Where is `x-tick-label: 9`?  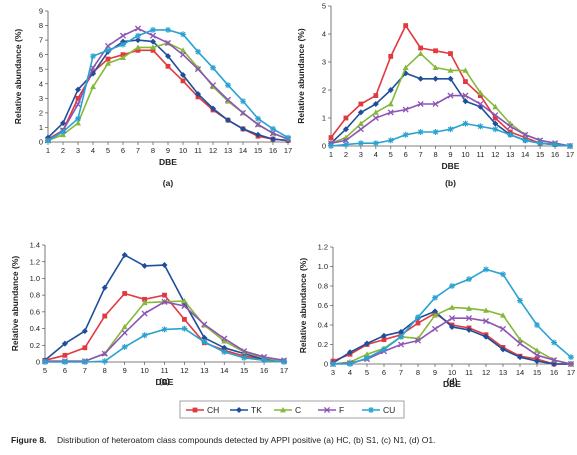
x-tick-label: 9 is located at coordinates (125, 370).